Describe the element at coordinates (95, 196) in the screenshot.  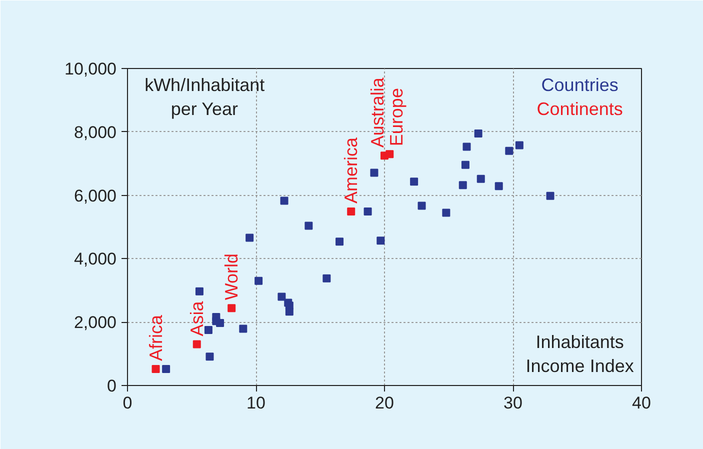
I see `y-tick-label: 6,000` at that location.